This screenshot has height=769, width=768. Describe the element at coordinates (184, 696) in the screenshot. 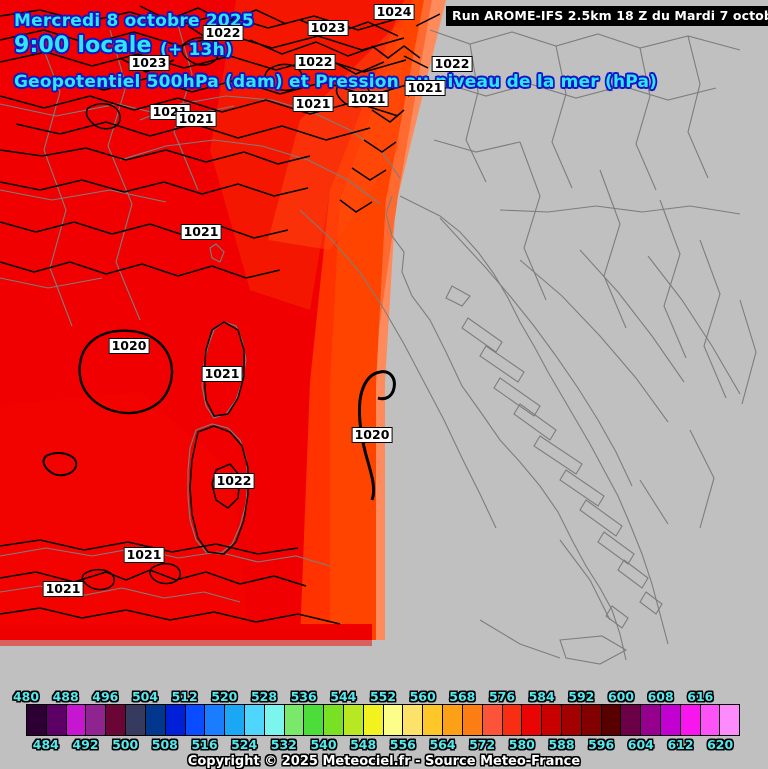

I see `colorbar-tick-label: 512` at that location.